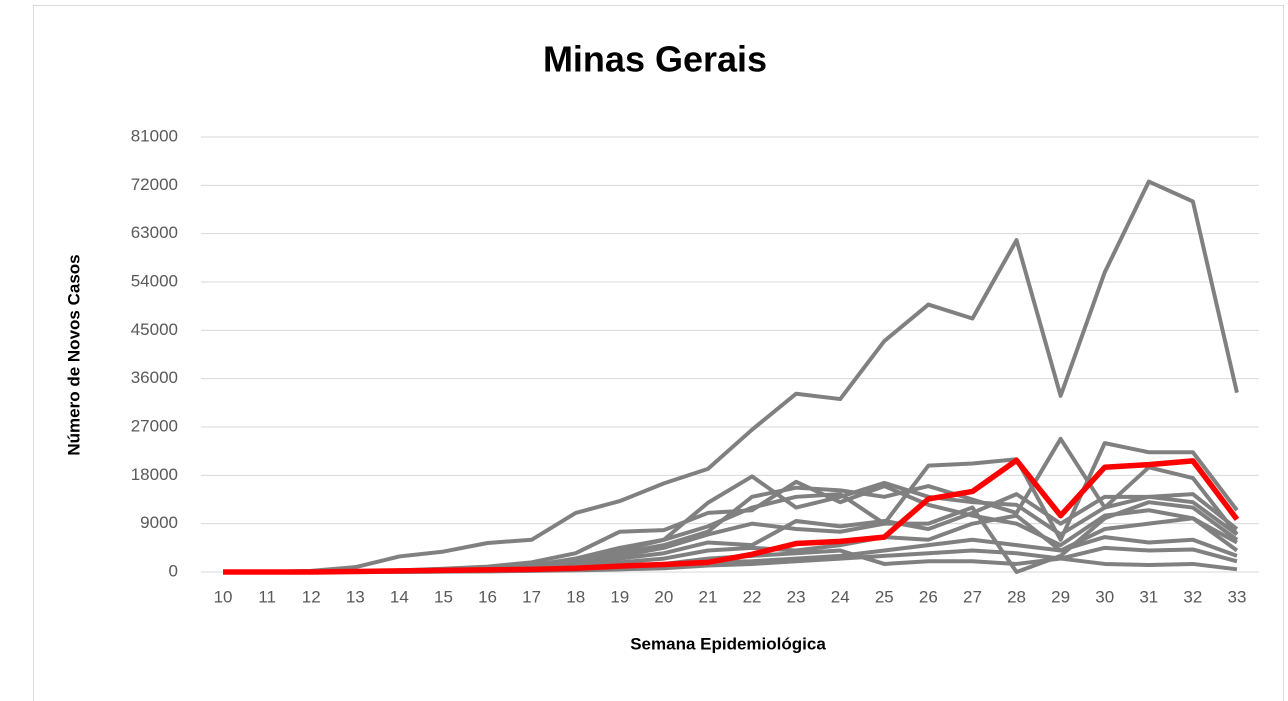  Describe the element at coordinates (707, 596) in the screenshot. I see `x-tick-label: 21` at that location.